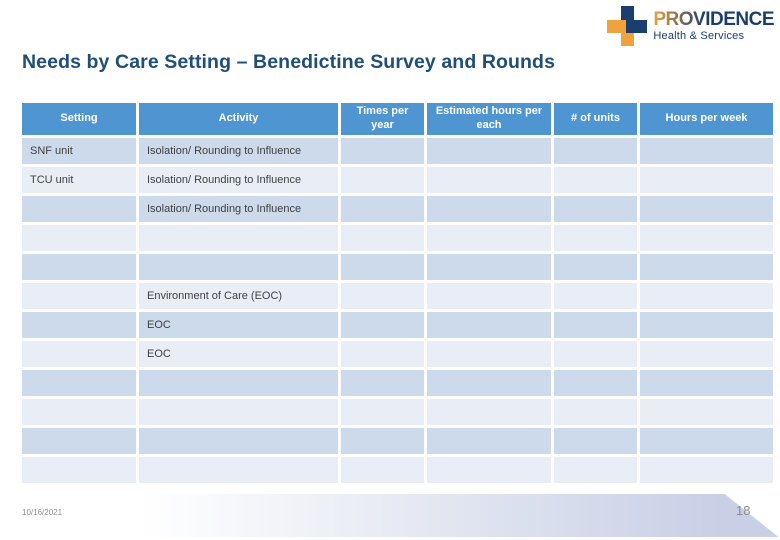 The image size is (780, 540). Describe the element at coordinates (238, 296) in the screenshot. I see `cell-activity: Environment of Care (EOC)` at that location.